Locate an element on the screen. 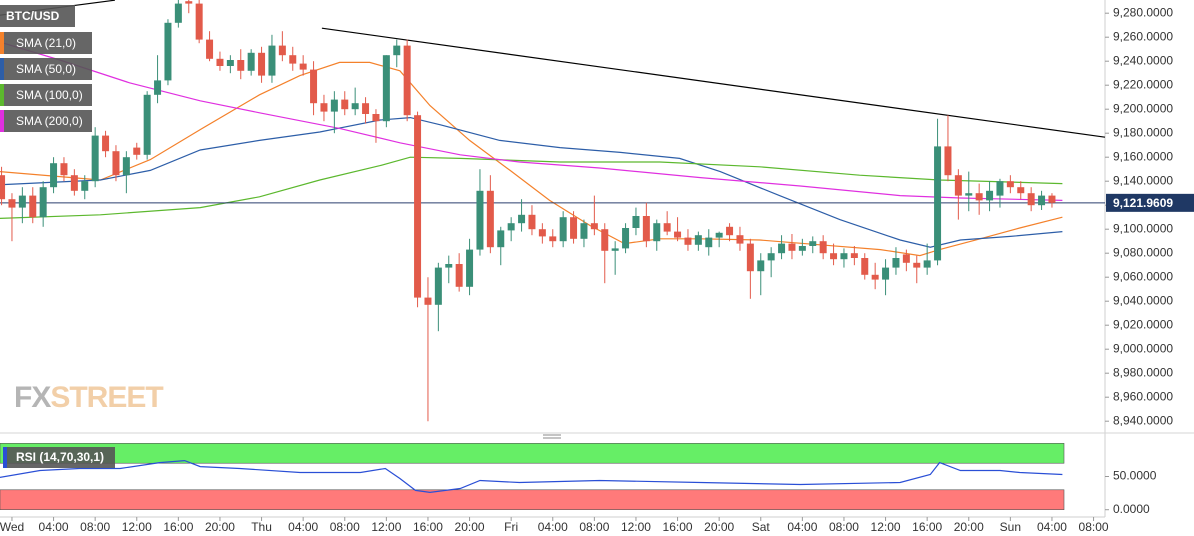  y-tick-label: 9,060.0000 is located at coordinates (1143, 276).